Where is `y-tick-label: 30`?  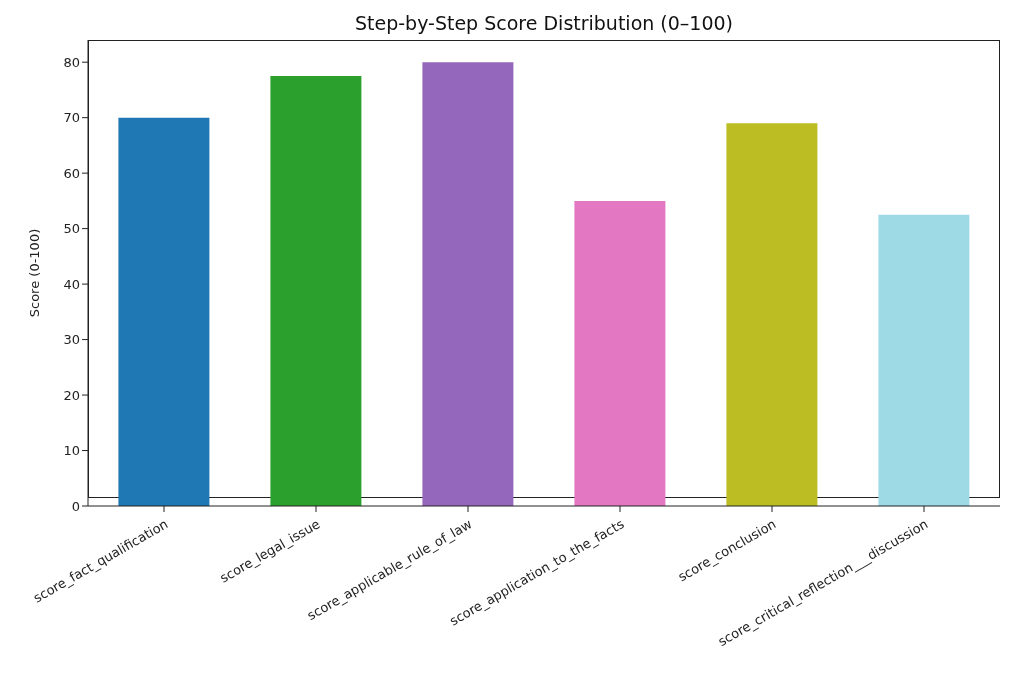
y-tick-label: 30 is located at coordinates (71, 340).